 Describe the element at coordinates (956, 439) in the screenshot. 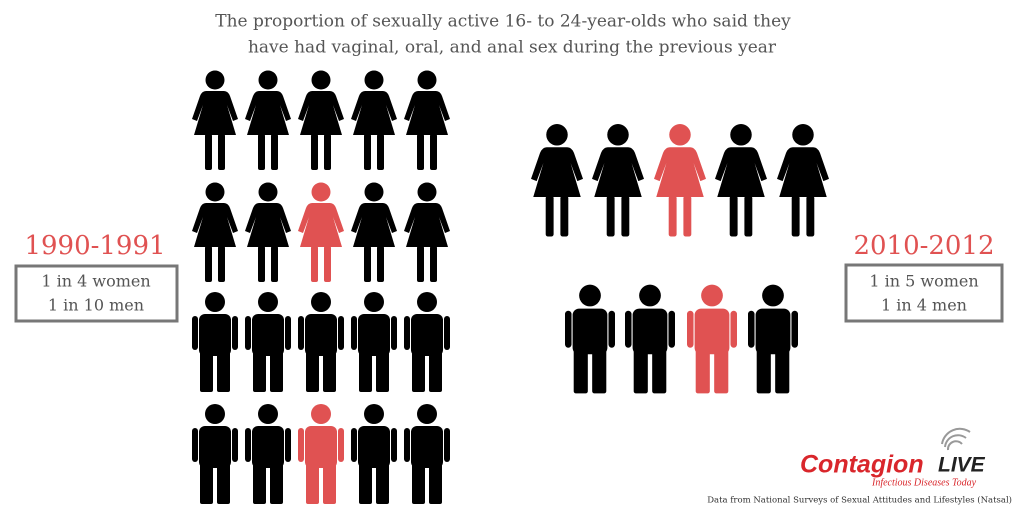

I see `logo-waves` at that location.